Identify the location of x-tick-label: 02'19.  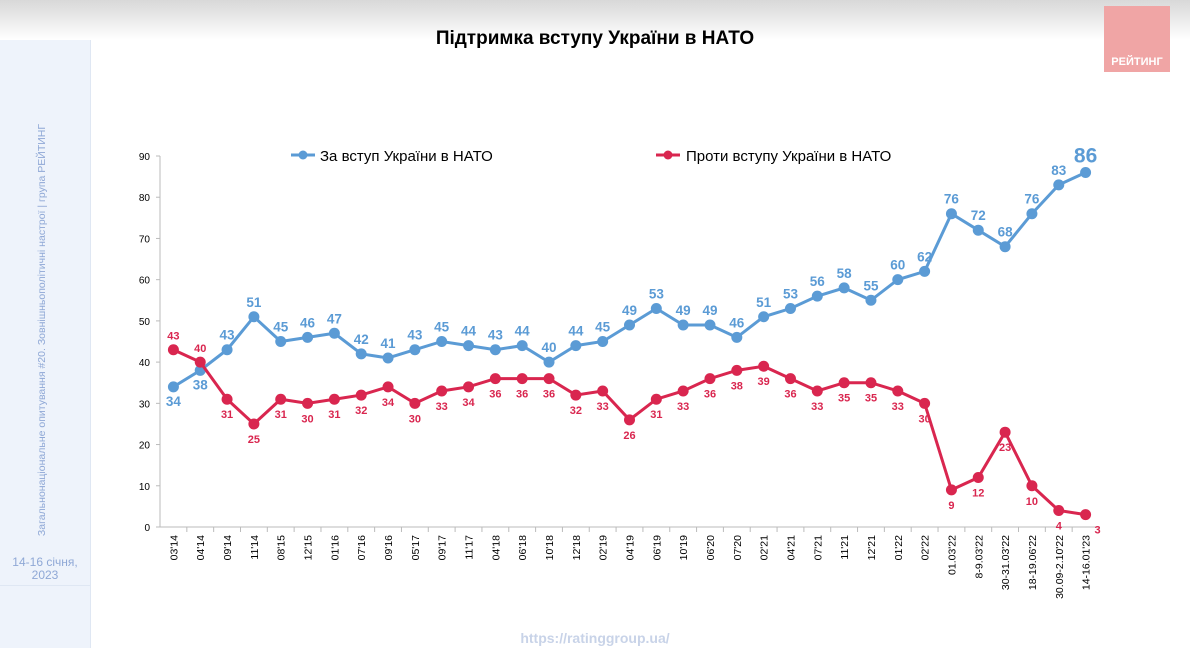
(604, 548).